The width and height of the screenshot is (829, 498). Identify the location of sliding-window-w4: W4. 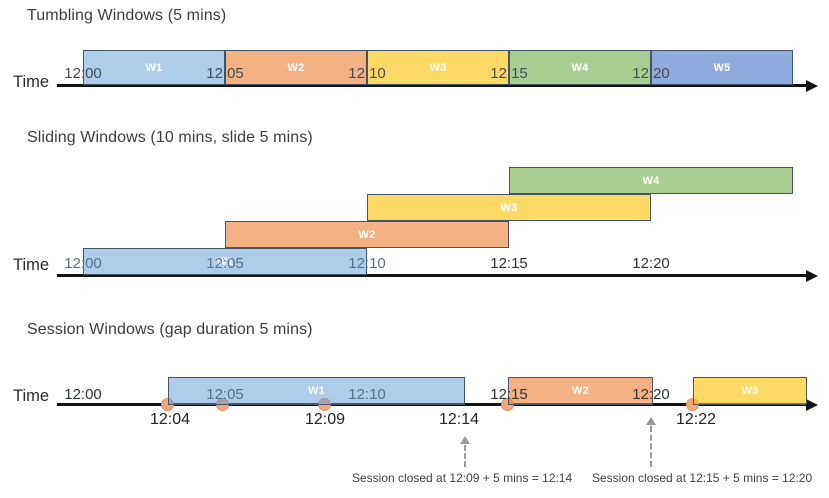
(651, 180).